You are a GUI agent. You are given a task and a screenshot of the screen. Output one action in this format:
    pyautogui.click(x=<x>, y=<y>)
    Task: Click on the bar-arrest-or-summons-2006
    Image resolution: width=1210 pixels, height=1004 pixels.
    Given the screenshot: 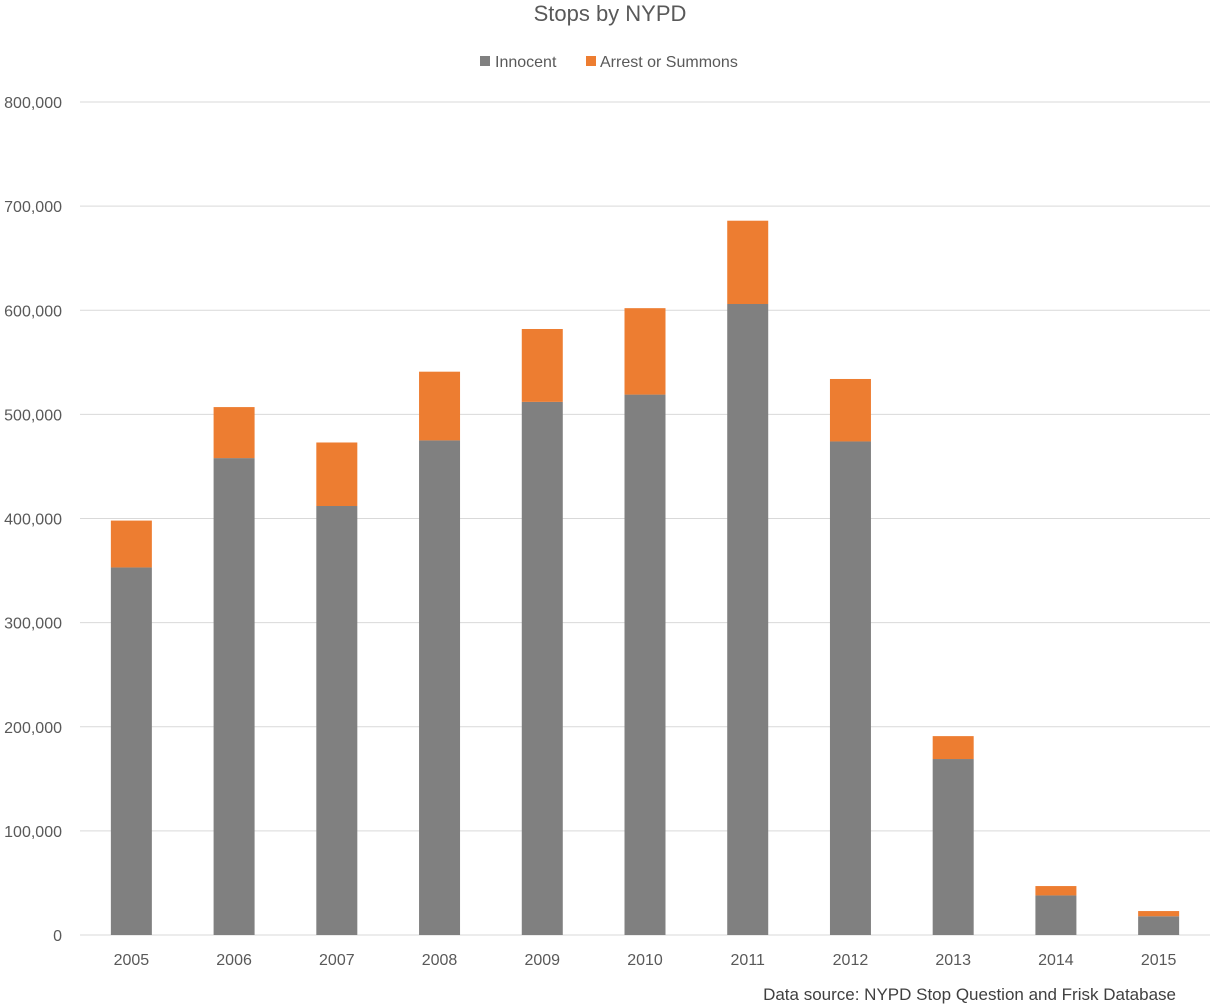 What is the action you would take?
    pyautogui.click(x=234, y=433)
    